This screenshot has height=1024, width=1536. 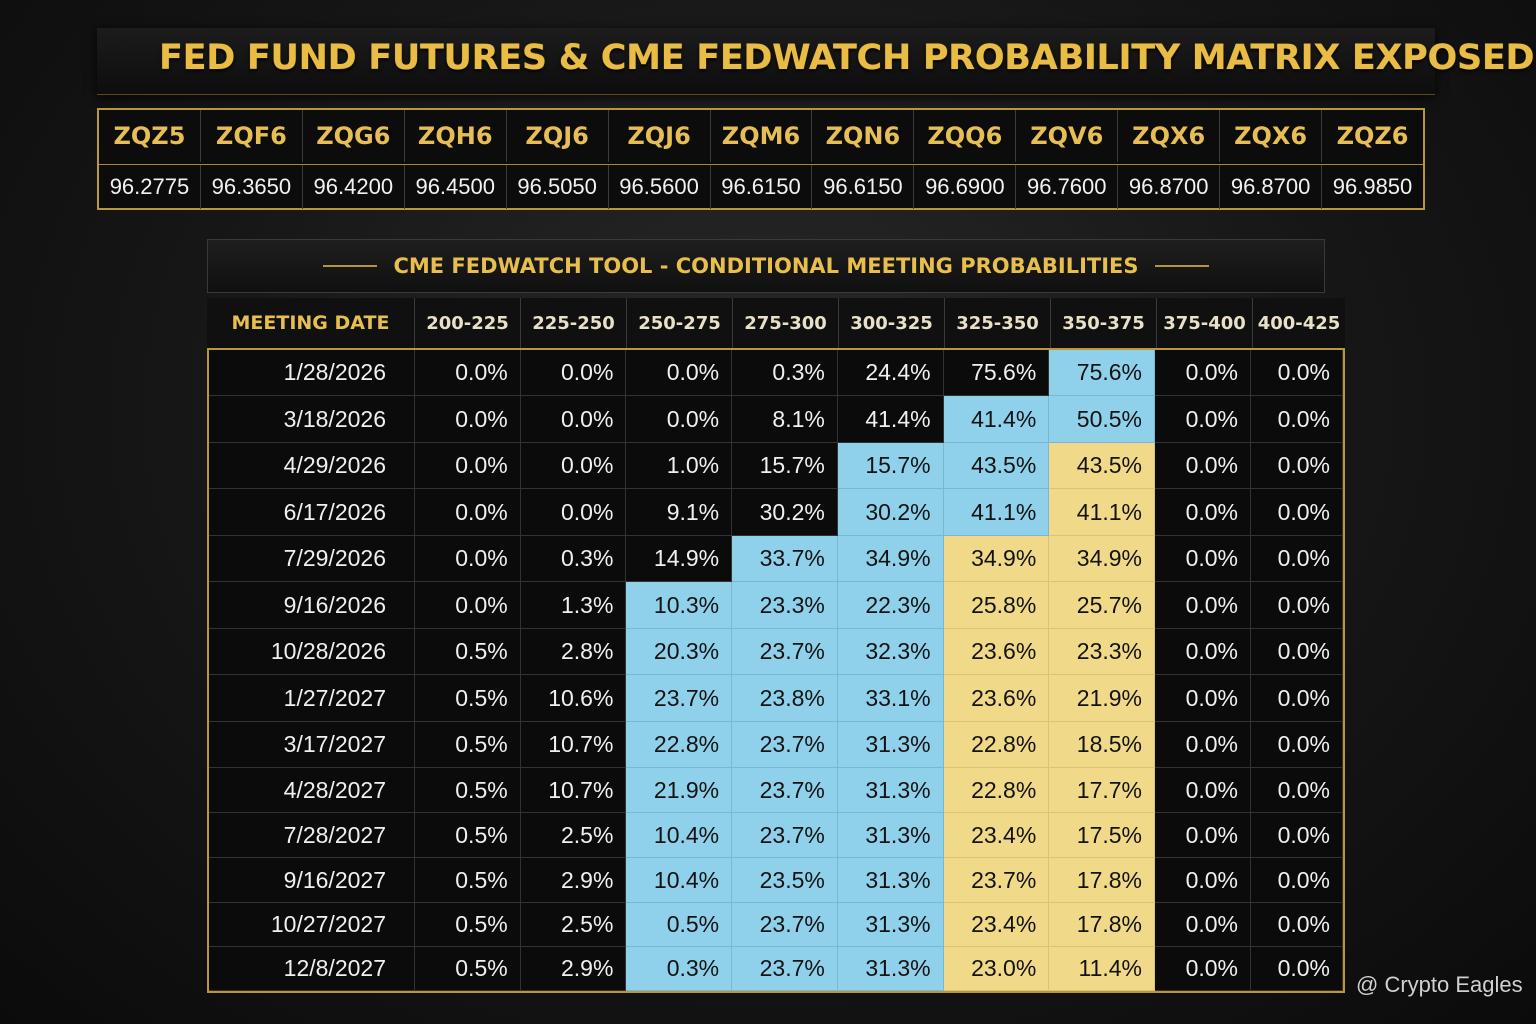 What do you see at coordinates (996, 652) in the screenshot?
I see `probability-cell: 23.6%` at bounding box center [996, 652].